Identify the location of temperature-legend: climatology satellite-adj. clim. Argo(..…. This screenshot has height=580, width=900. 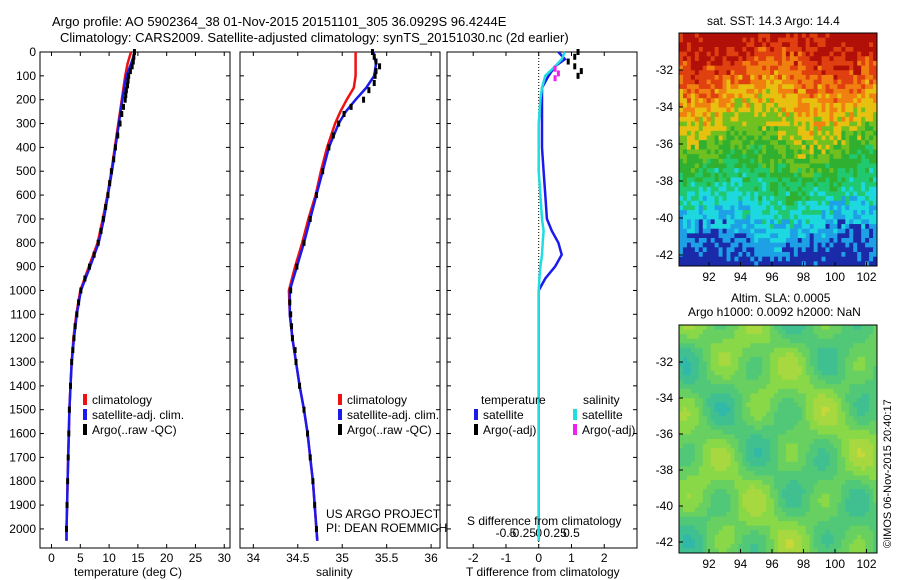
(133, 414).